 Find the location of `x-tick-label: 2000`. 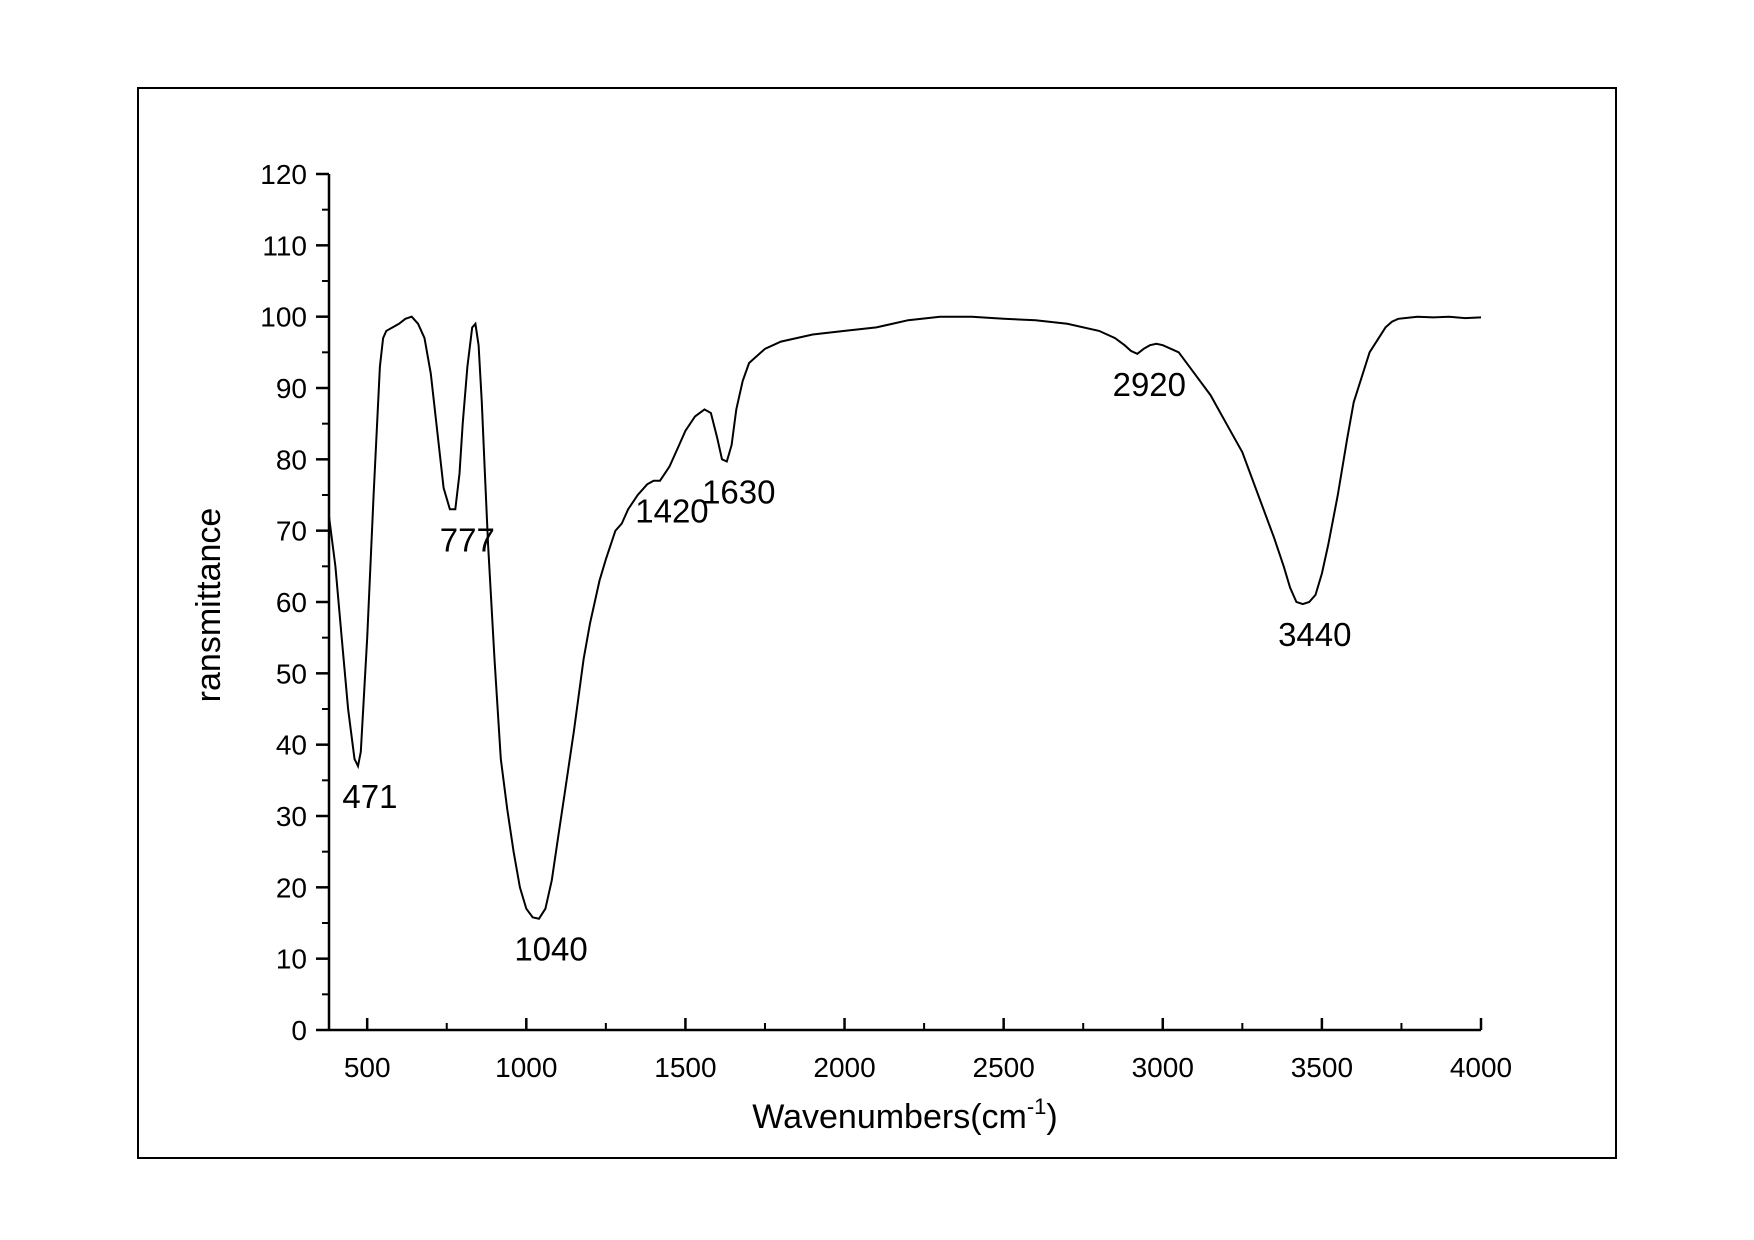

x-tick-label: 2000 is located at coordinates (844, 1067).